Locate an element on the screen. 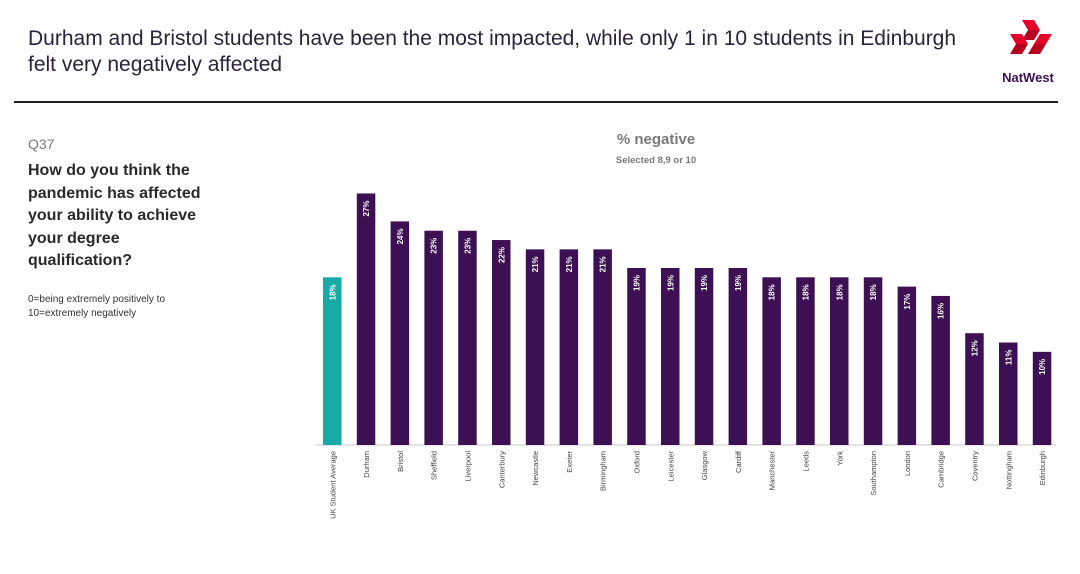 This screenshot has width=1080, height=574. x-tick-label: Exeter is located at coordinates (569, 462).